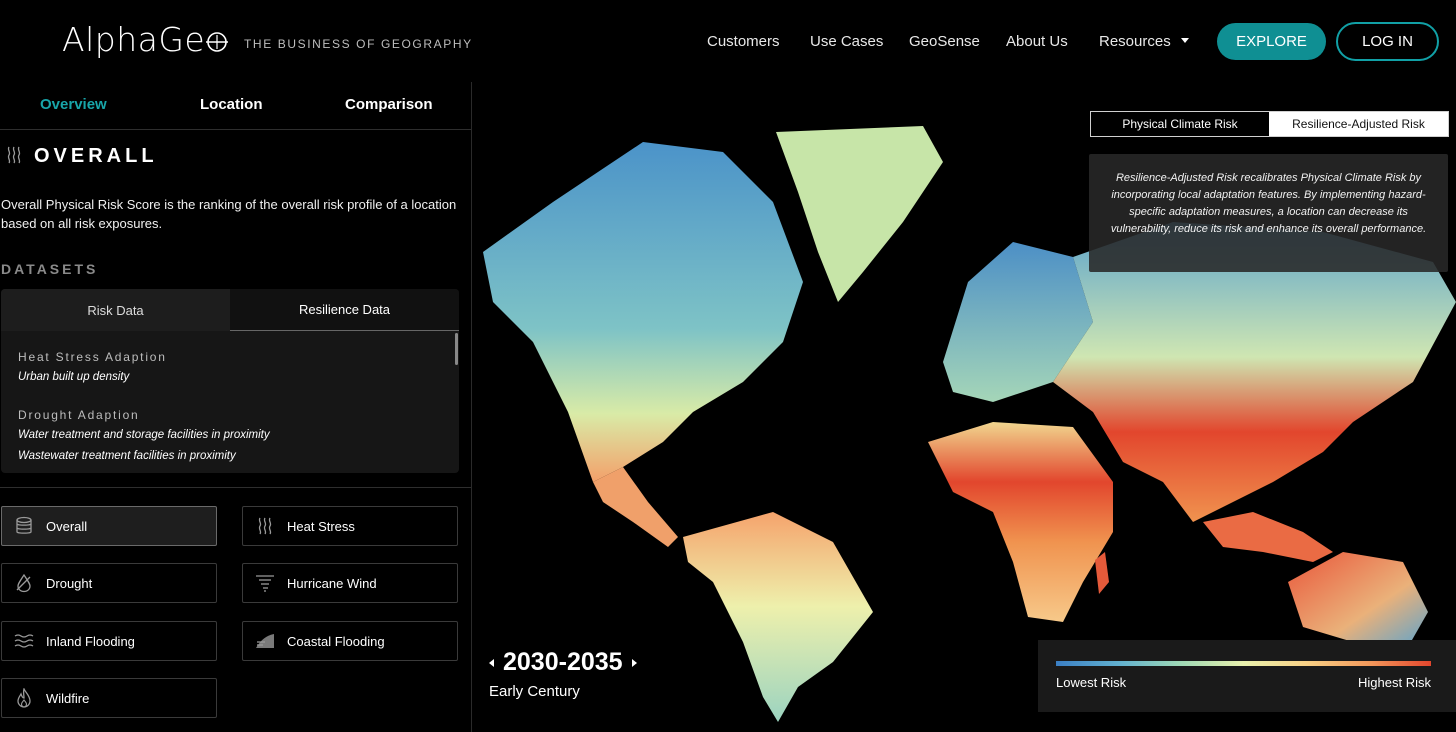  What do you see at coordinates (231, 104) in the screenshot?
I see `tab-location: Location` at bounding box center [231, 104].